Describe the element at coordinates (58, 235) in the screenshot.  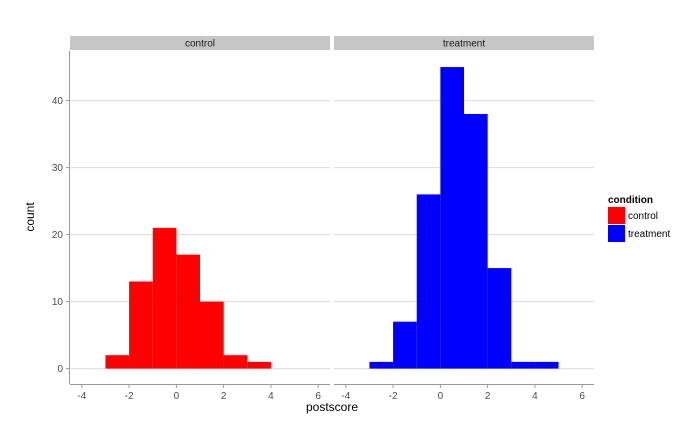
I see `y-tick-label: 20` at that location.